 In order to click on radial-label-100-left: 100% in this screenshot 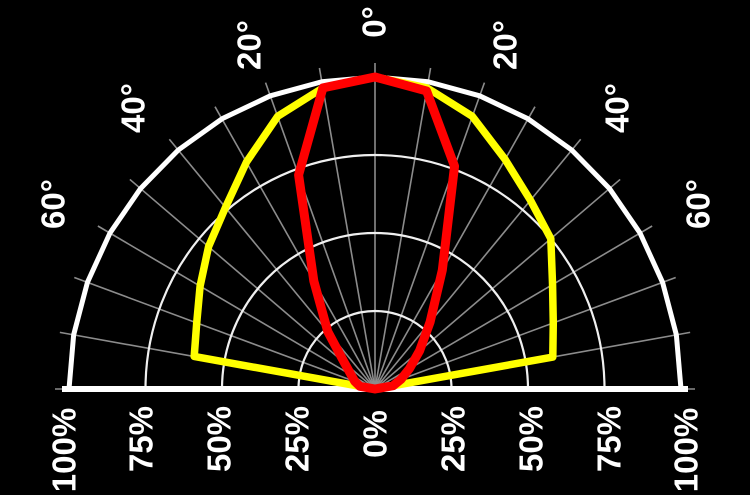, I will do `click(64, 450)`.